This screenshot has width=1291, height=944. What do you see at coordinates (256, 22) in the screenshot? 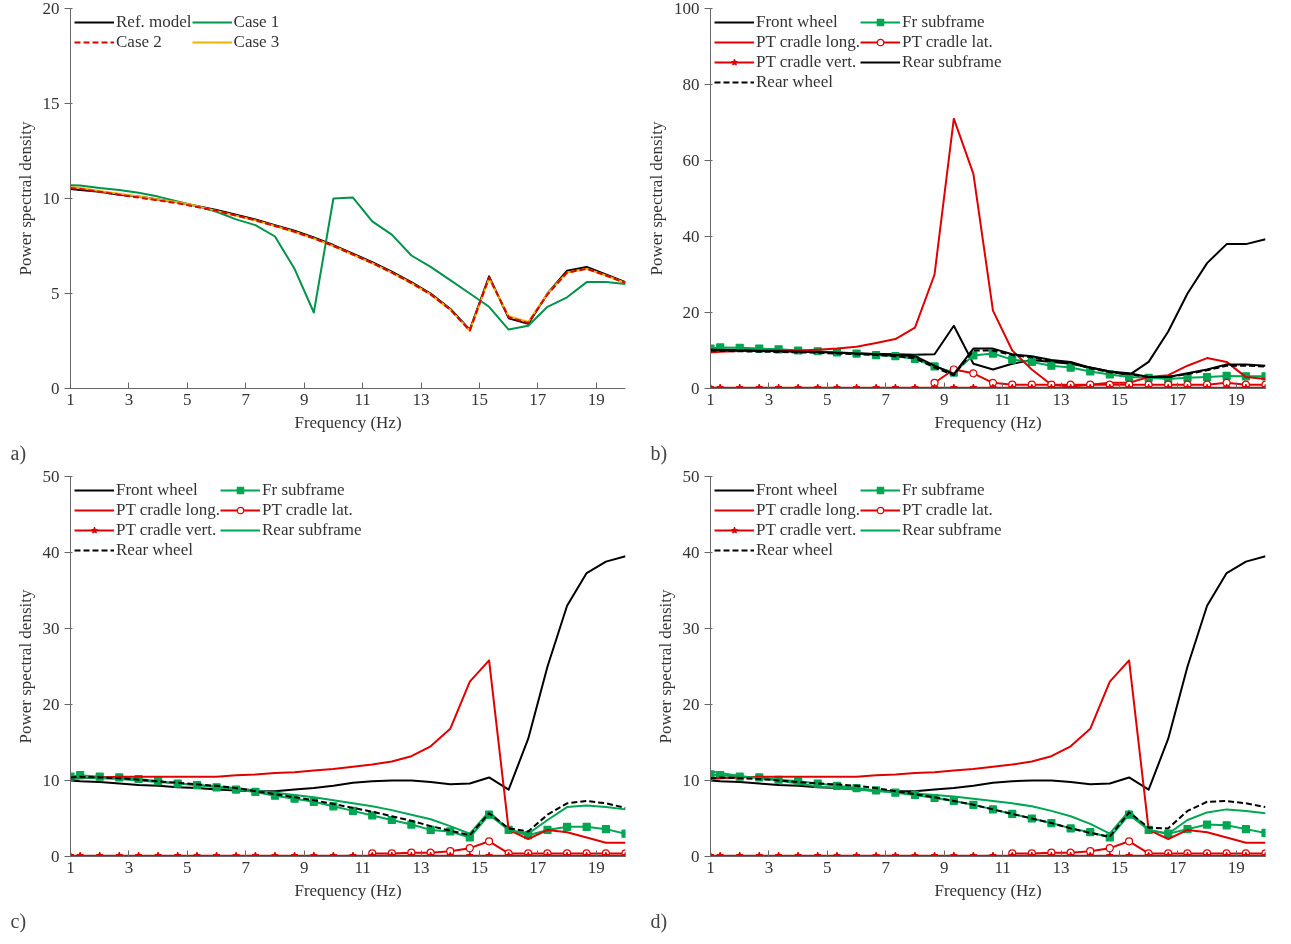
I see `legend-label: Case 1` at bounding box center [256, 22].